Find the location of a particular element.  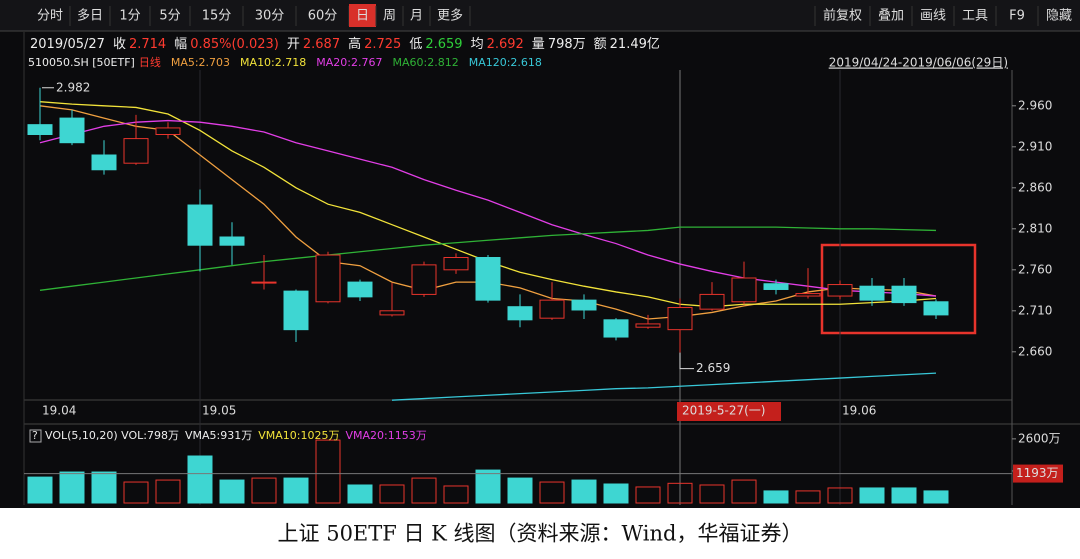

tool-button: 工具 is located at coordinates (975, 16).